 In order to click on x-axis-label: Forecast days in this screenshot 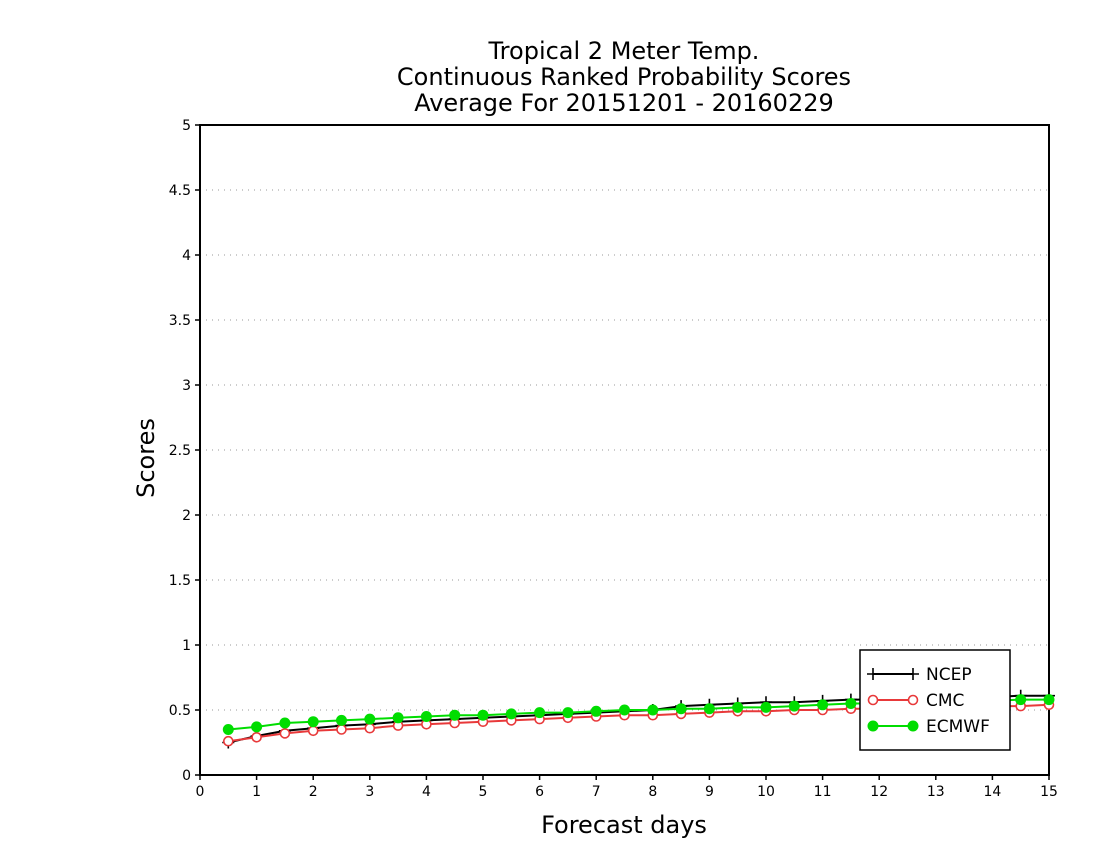, I will do `click(624, 825)`.